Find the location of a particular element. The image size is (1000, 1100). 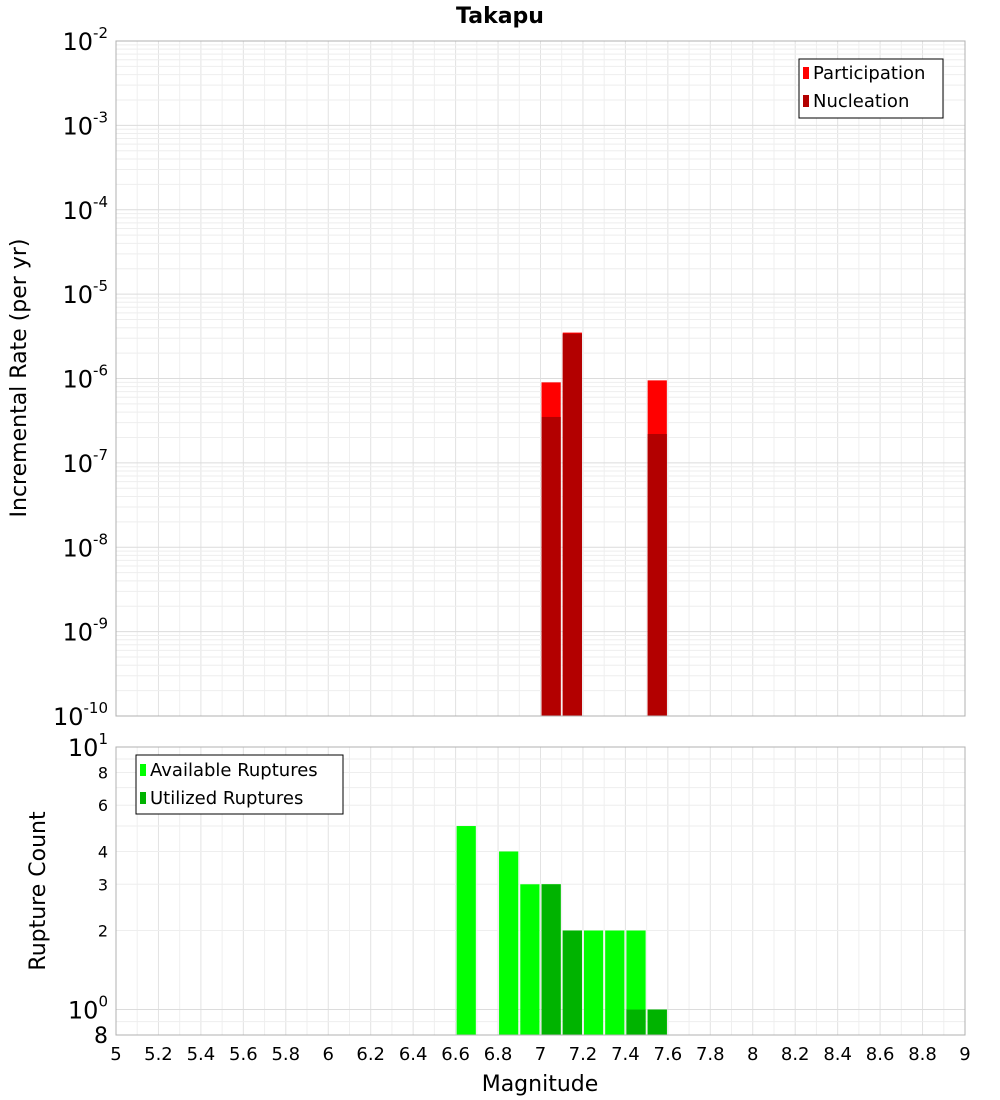

x-tick-label: 6.4 is located at coordinates (413, 1054).